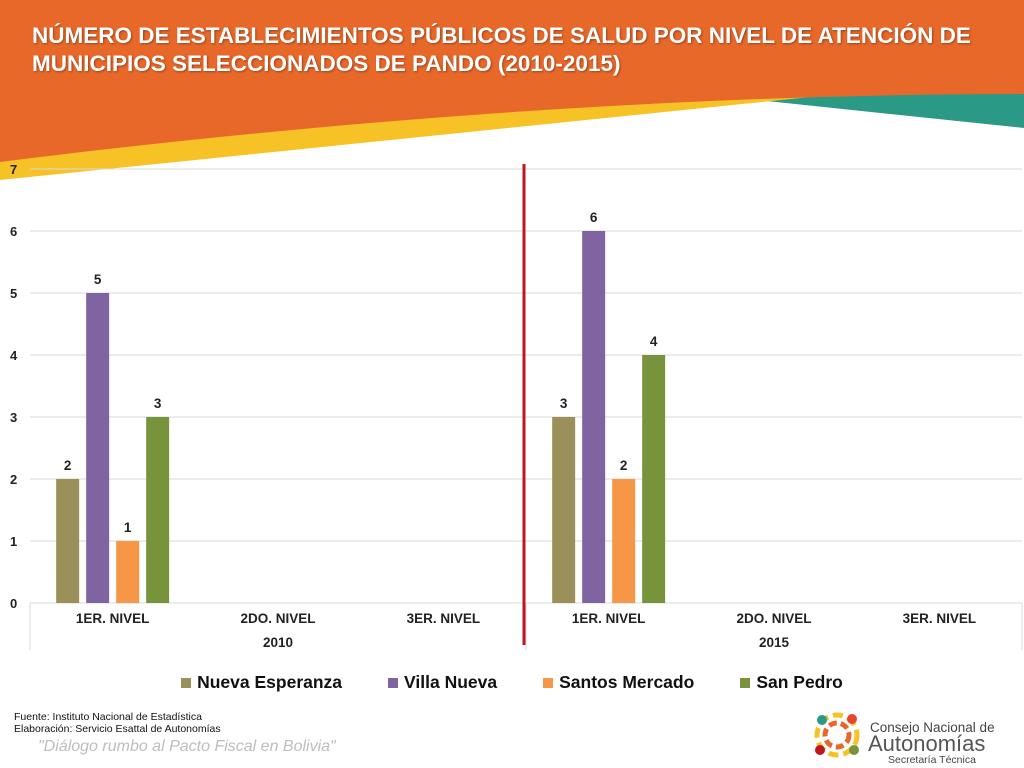 The image size is (1024, 768). I want to click on header-yellow-stripe, so click(410, 138).